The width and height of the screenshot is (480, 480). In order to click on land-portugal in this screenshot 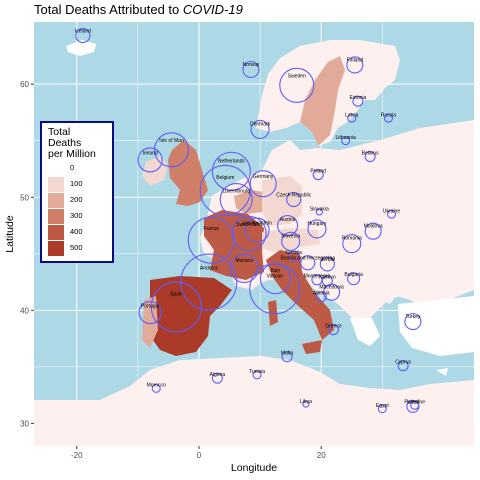, I will do `click(150, 322)`.